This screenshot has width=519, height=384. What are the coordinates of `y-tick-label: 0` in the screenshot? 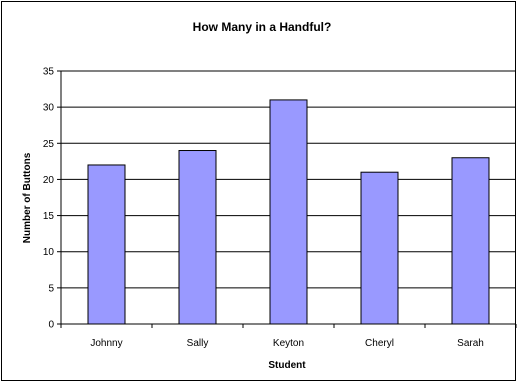 It's located at (51, 325).